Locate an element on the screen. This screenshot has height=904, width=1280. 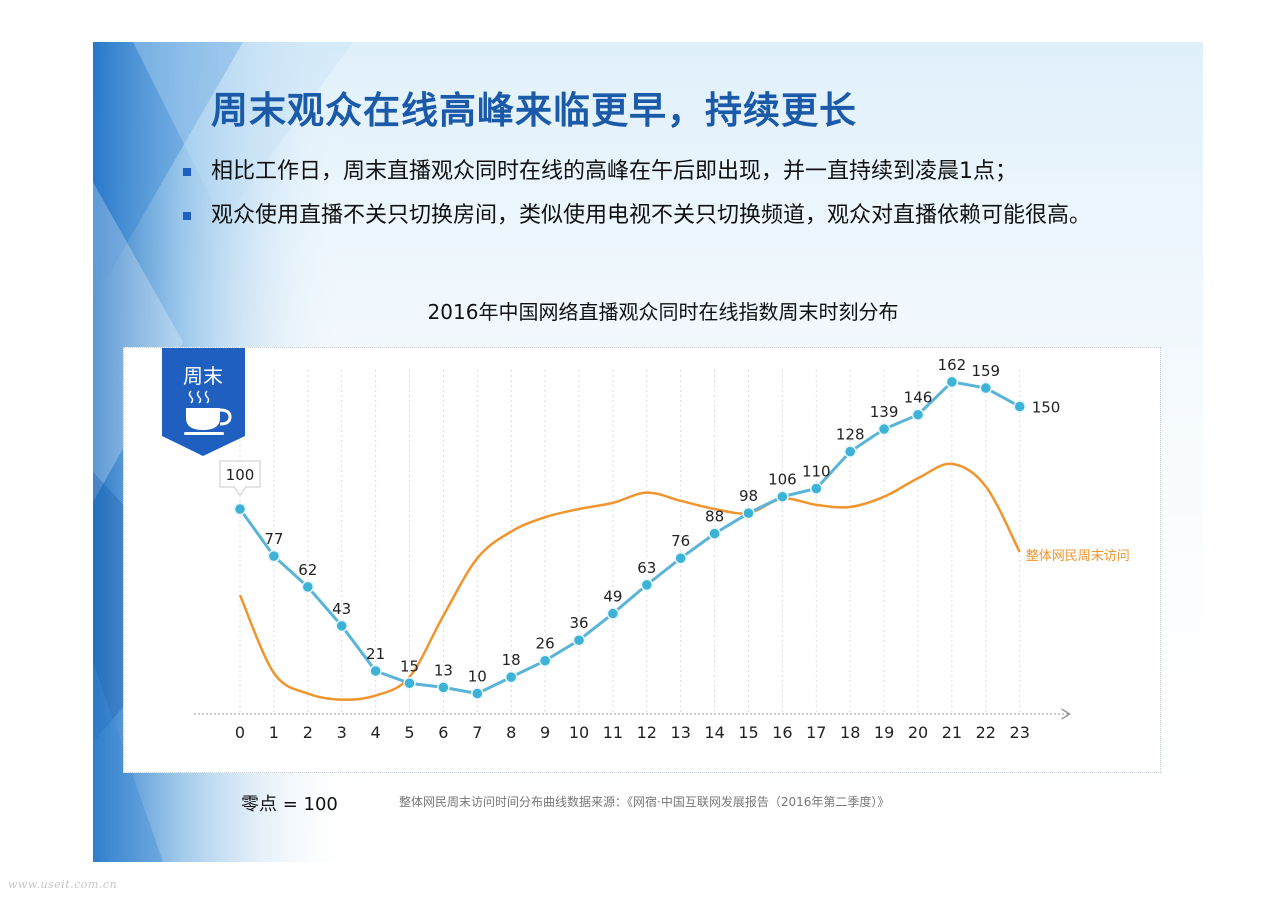
bullet-text: 观众使用直播不关只切换房间，类似使用电视不关只切换频道，观众对直播依赖可能很高。 is located at coordinates (651, 215).